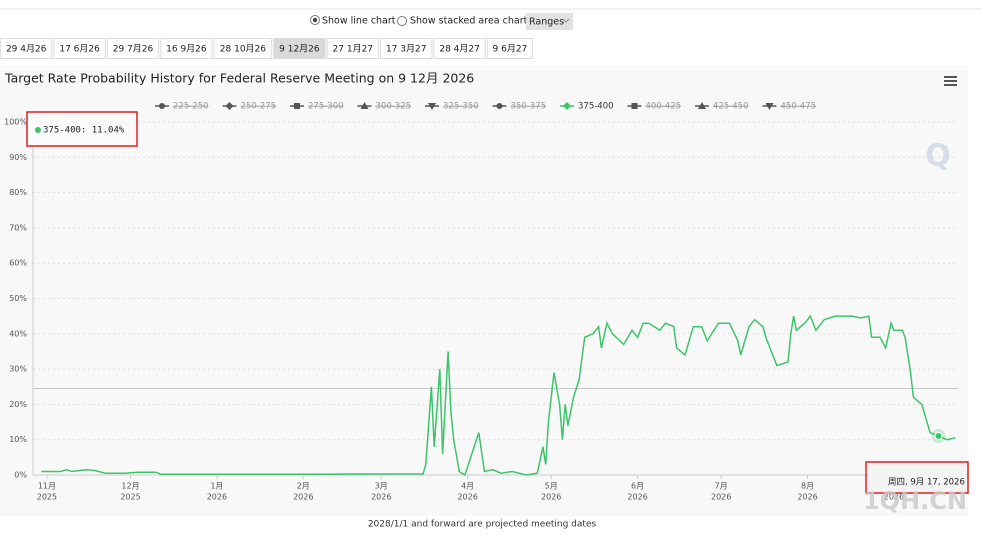 This screenshot has width=982, height=542. I want to click on legend-item: 425-450, so click(722, 107).